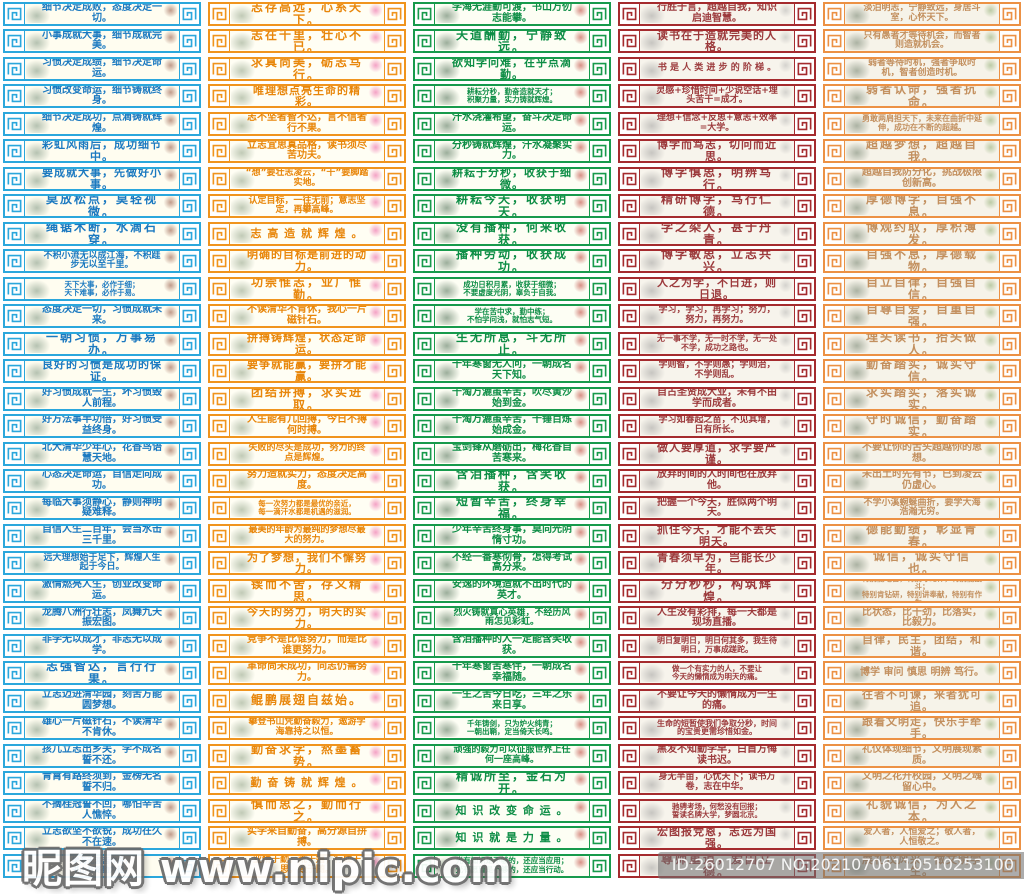 This screenshot has width=1024, height=894. I want to click on banner-strip: 耕耘于分秒，收获于细微。, so click(512, 178).